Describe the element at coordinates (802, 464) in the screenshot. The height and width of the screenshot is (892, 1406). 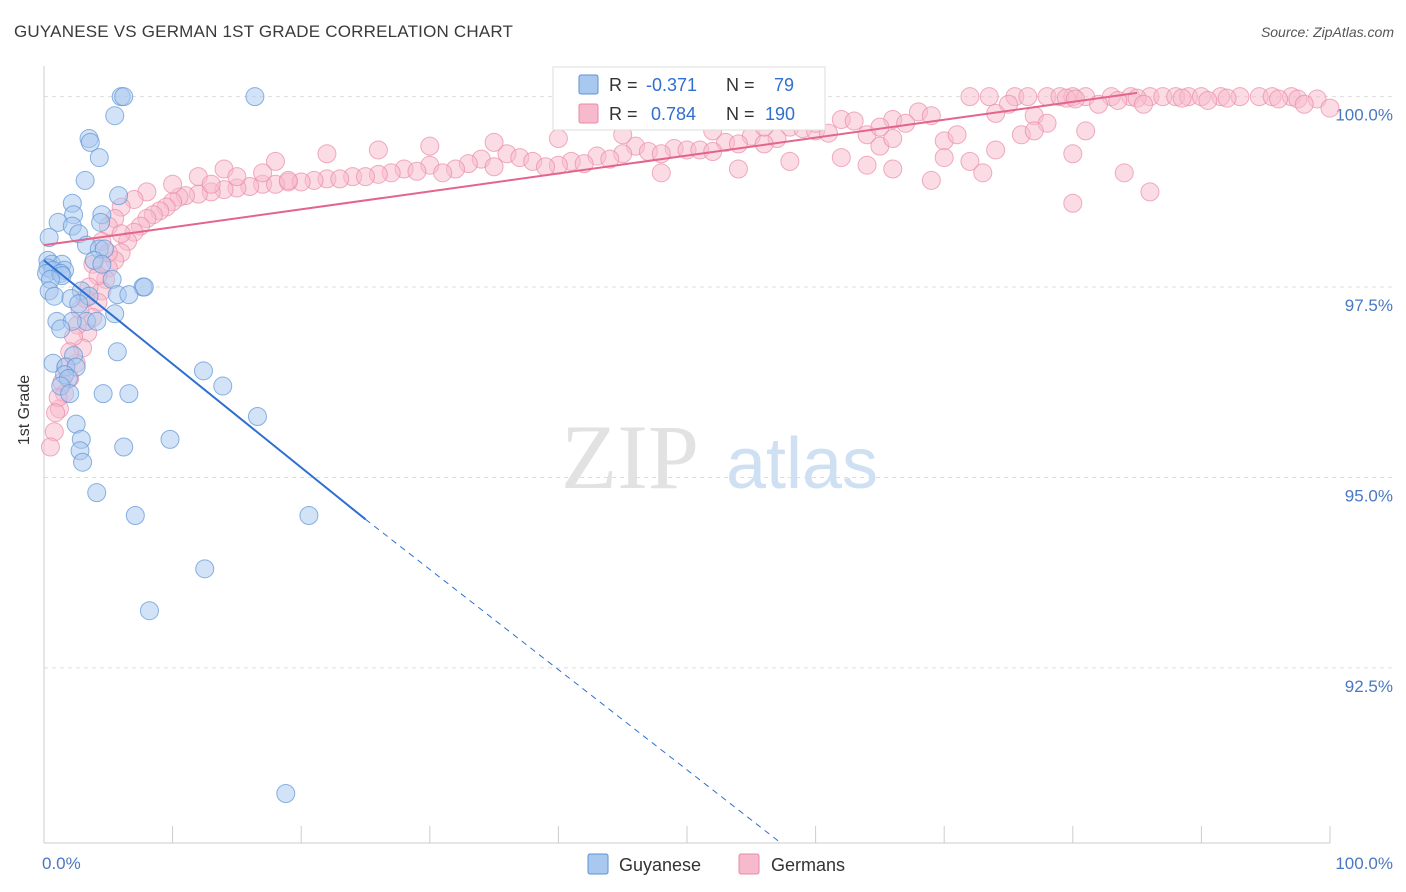
I see `watermark-atlas: atlas` at that location.